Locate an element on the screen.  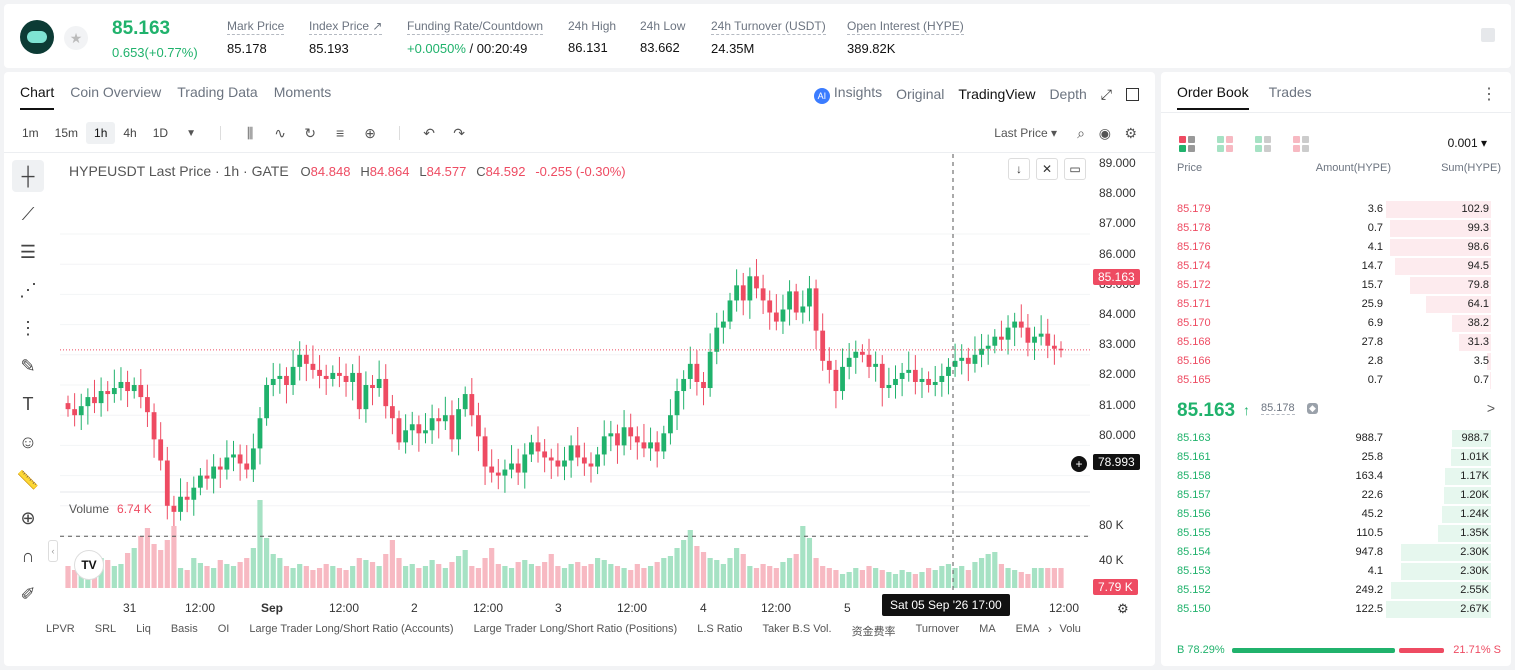
bid-row: 85.161 25.8 1.01K is located at coordinates (1326, 457).